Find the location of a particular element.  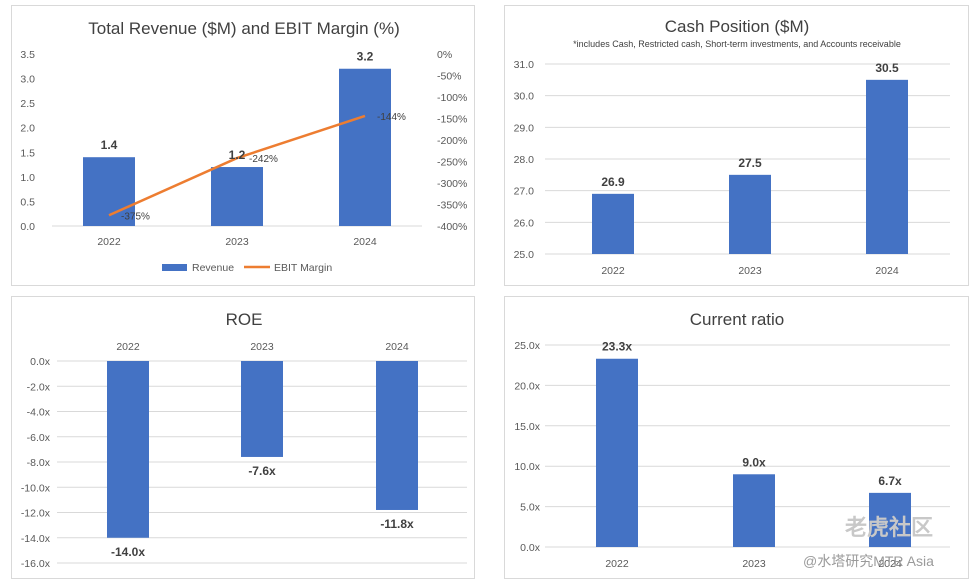

revenue-x-tick: 2023 is located at coordinates (237, 242).